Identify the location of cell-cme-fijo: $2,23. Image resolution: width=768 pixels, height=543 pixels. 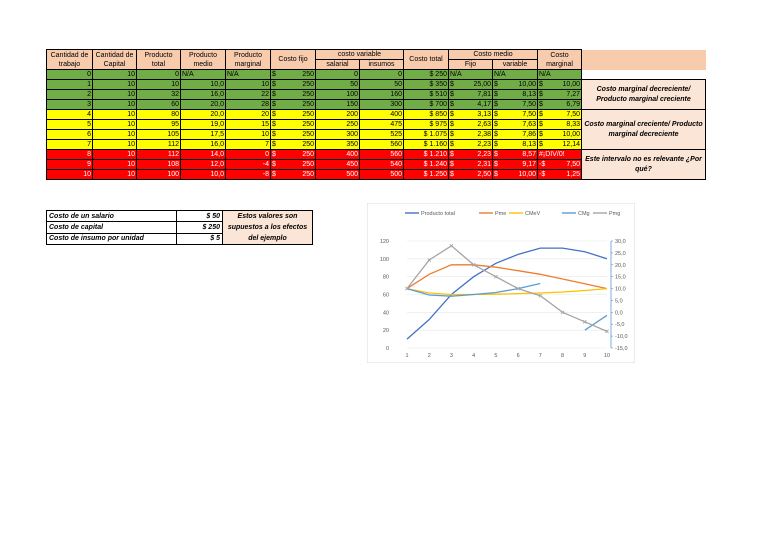
(470, 144).